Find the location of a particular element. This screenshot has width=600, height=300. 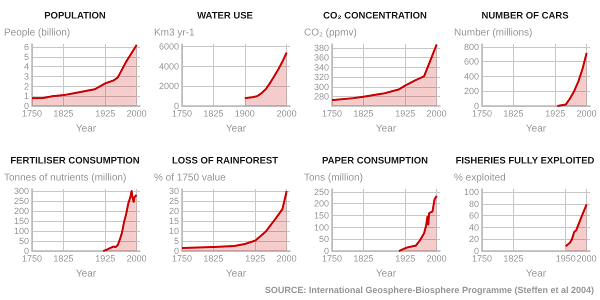

y-tick-label: 15 is located at coordinates (173, 221).